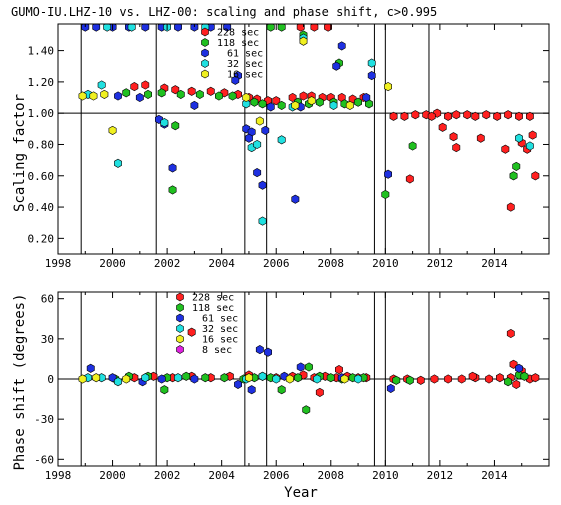 This screenshot has width=561, height=505. Describe the element at coordinates (44, 419) in the screenshot. I see `y-tick-label: -30` at that location.